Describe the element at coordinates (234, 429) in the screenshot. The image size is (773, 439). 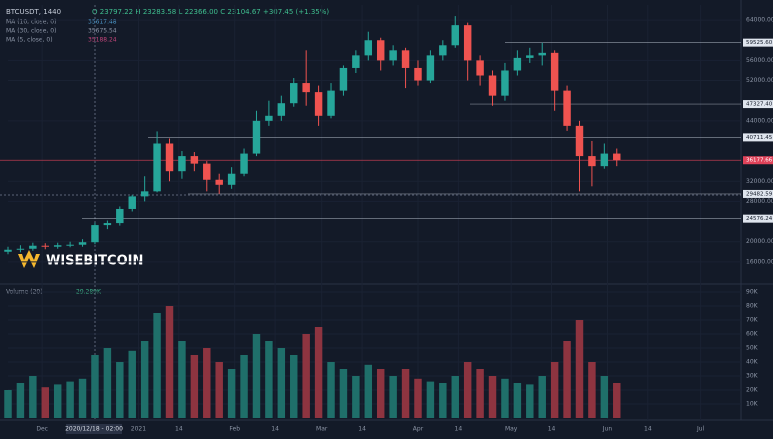
I see `x-tick-label: Feb` at that location.